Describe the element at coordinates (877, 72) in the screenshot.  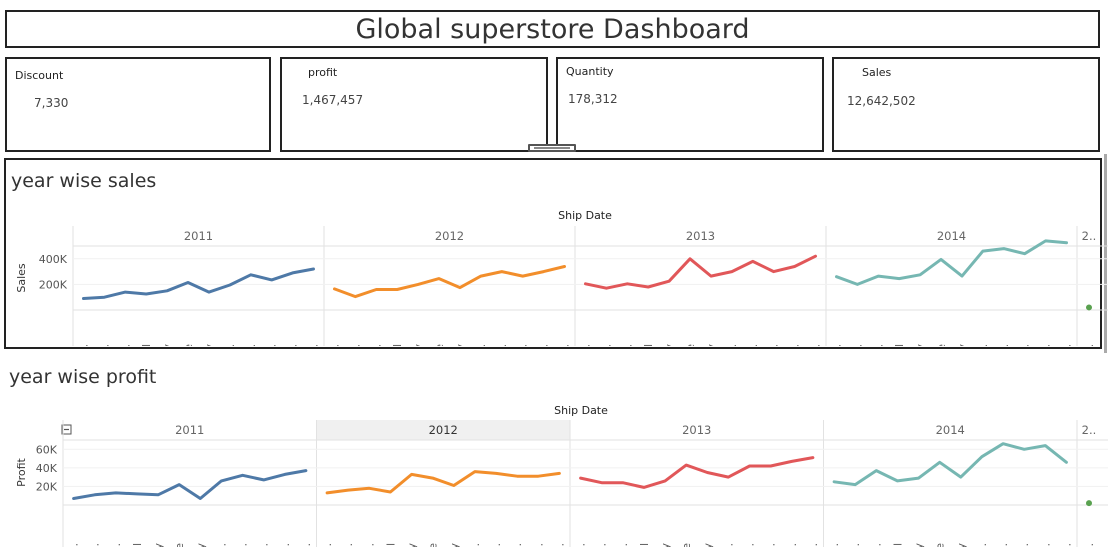
I see `kpi-label-sales: Sales` at that location.